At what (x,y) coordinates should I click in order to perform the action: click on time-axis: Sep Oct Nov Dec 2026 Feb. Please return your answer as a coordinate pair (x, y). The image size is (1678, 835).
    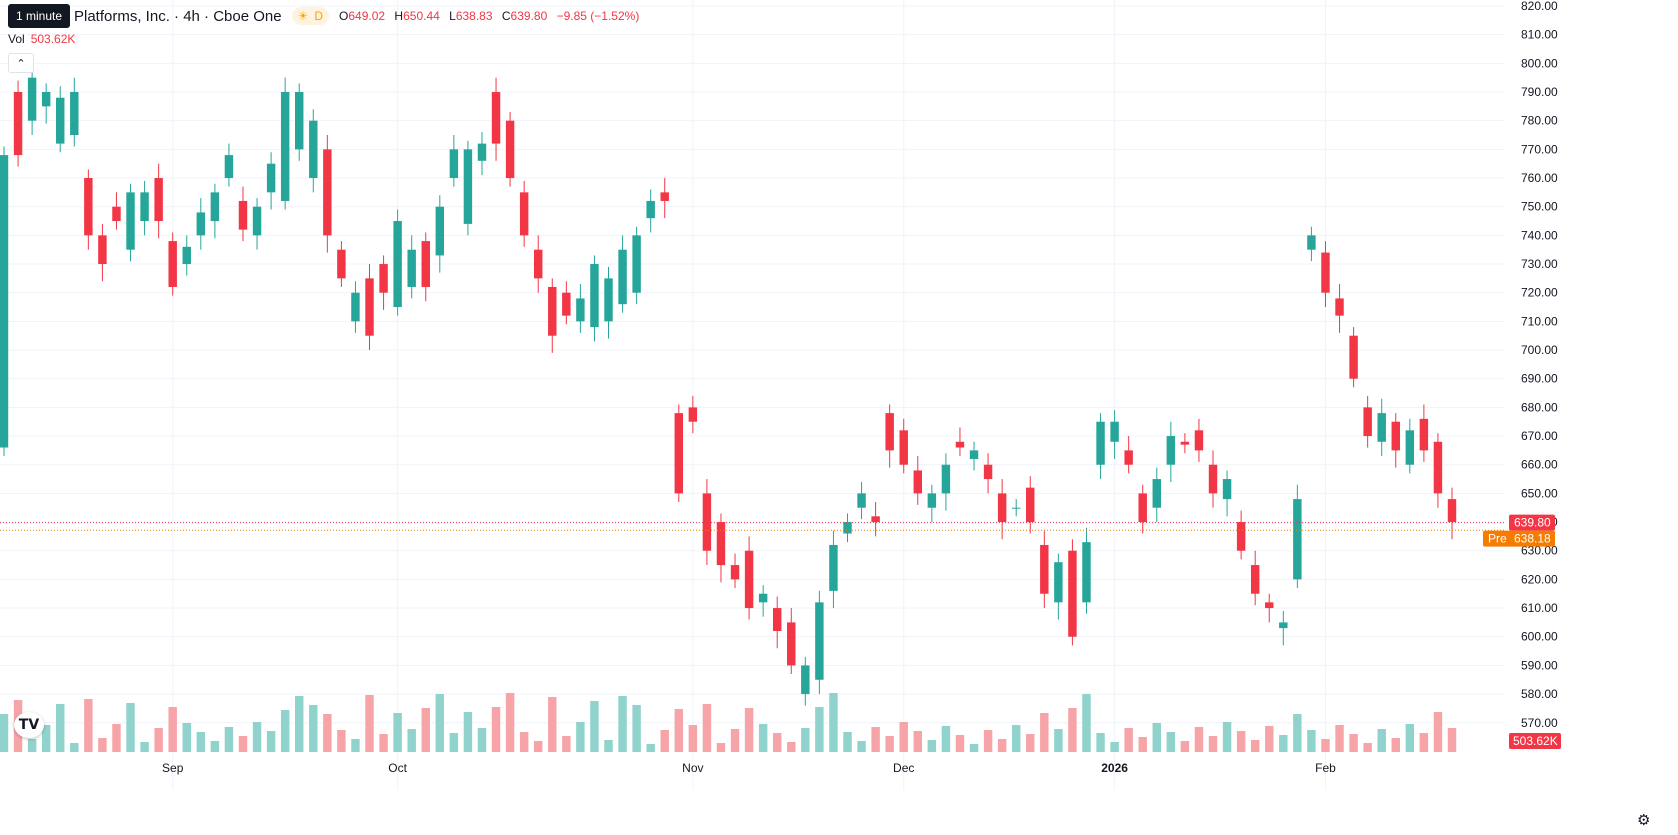
    Looking at the image, I should click on (749, 768).